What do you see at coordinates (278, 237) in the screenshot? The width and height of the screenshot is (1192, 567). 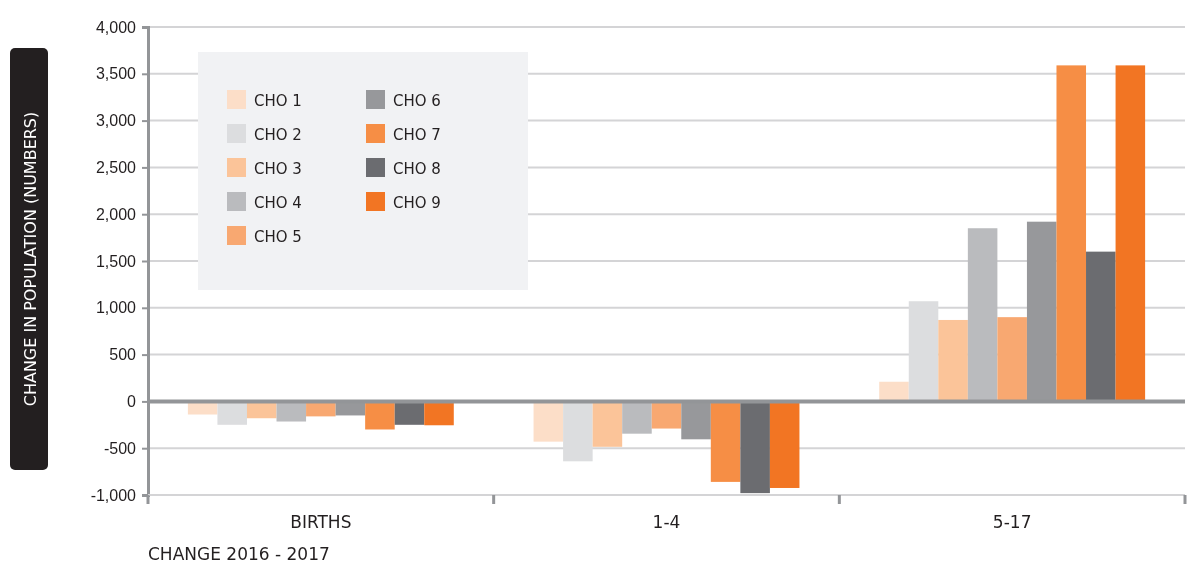 I see `legend-label: CHO 5` at bounding box center [278, 237].